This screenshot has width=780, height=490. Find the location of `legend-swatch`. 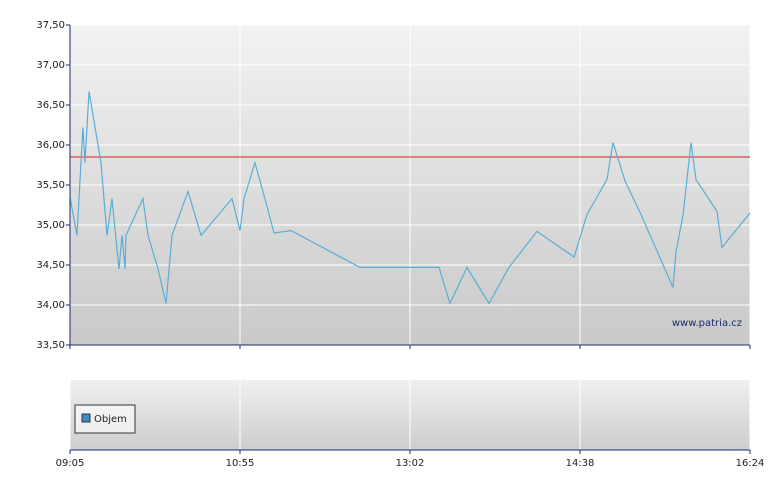

legend-swatch is located at coordinates (86, 418).